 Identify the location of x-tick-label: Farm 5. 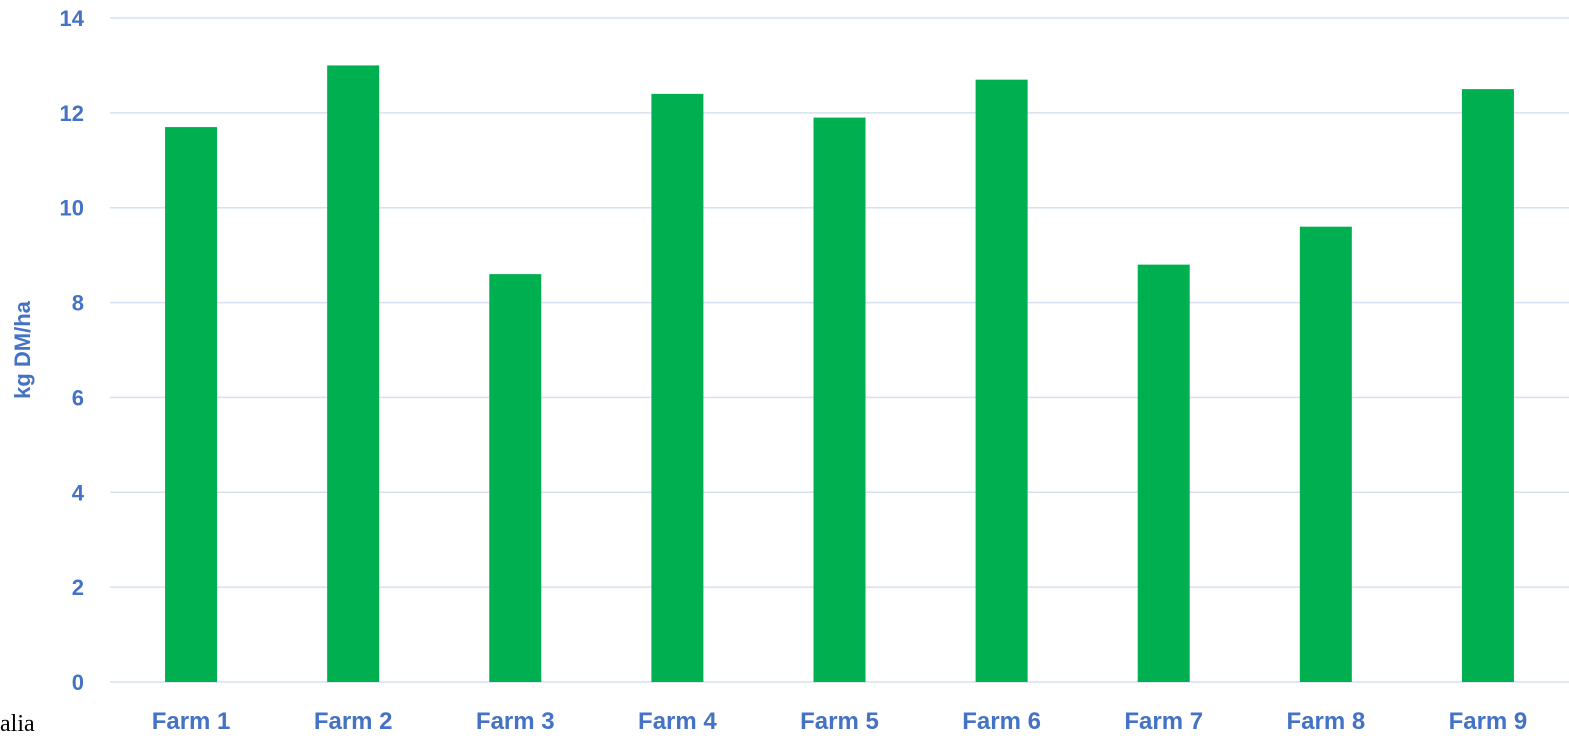
(839, 721).